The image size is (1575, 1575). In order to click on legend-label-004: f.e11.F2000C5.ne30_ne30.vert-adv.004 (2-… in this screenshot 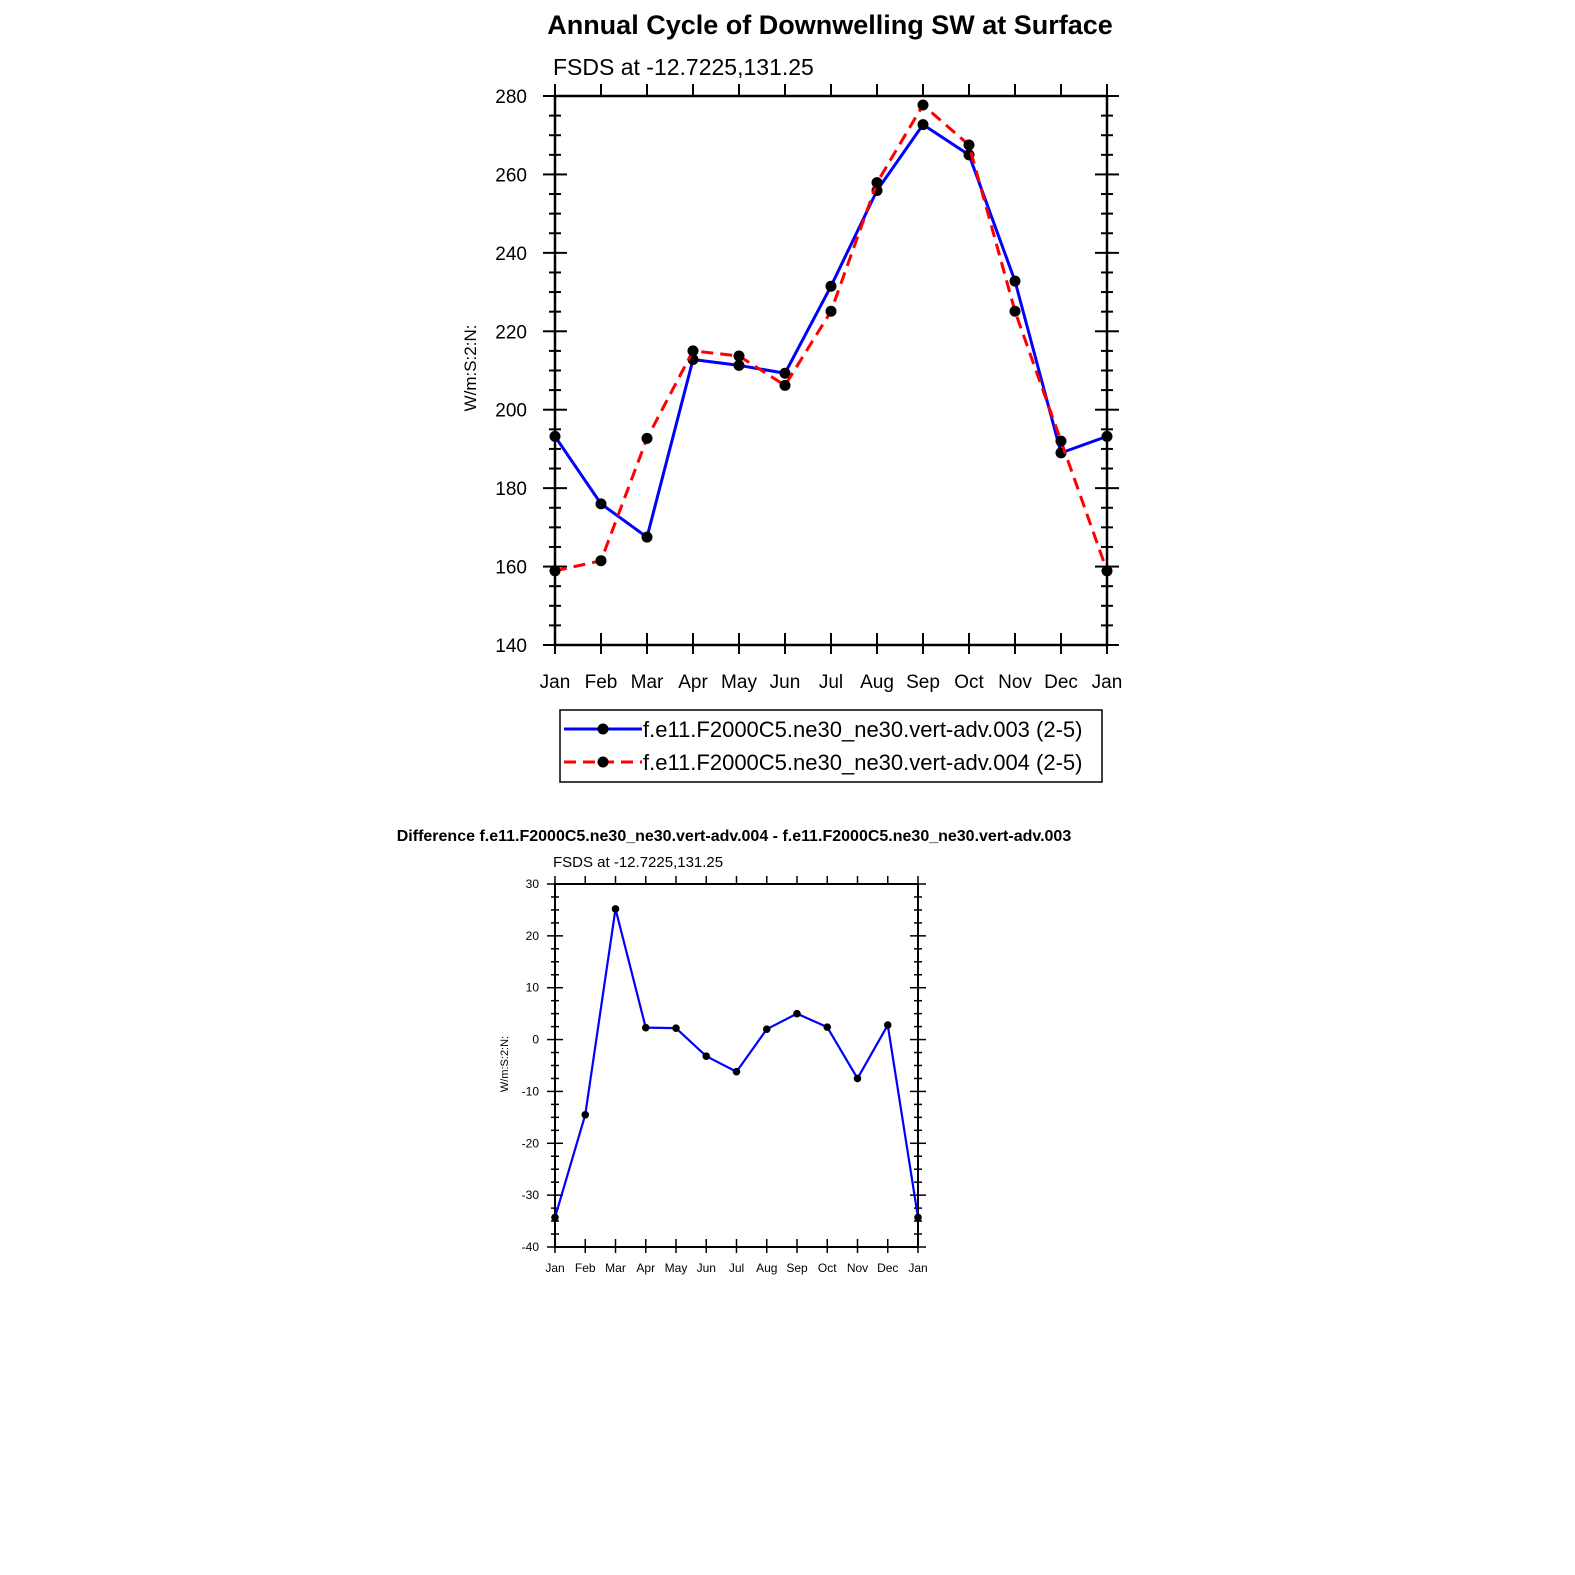, I will do `click(862, 762)`.